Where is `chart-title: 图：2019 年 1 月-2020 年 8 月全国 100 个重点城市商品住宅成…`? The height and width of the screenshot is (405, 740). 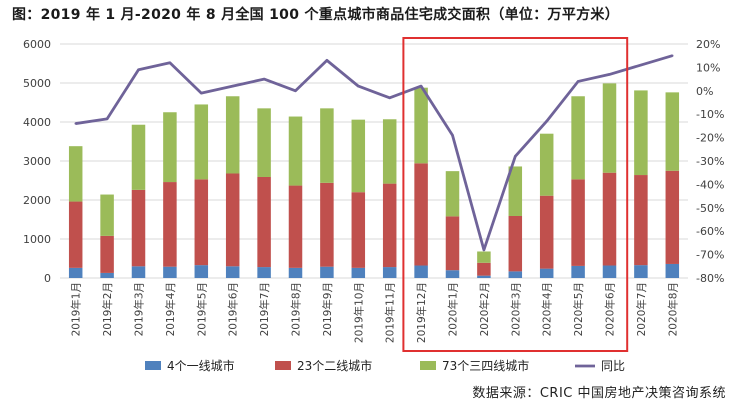
chart-title: 图：2019 年 1 月-2020 年 8 月全国 100 个重点城市商品住宅成… is located at coordinates (316, 15).